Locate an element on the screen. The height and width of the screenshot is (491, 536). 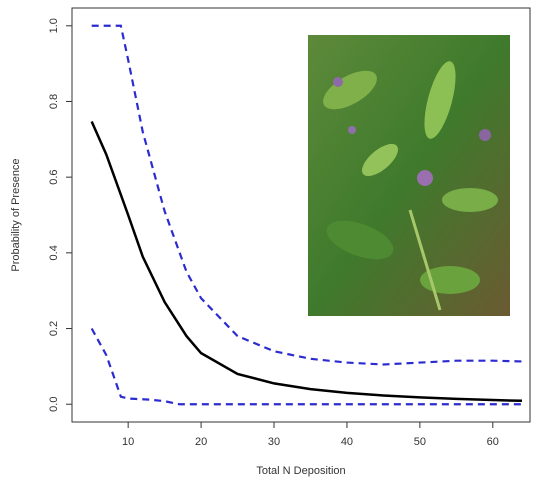
y-tick-label: 1.0 is located at coordinates (54, 25).